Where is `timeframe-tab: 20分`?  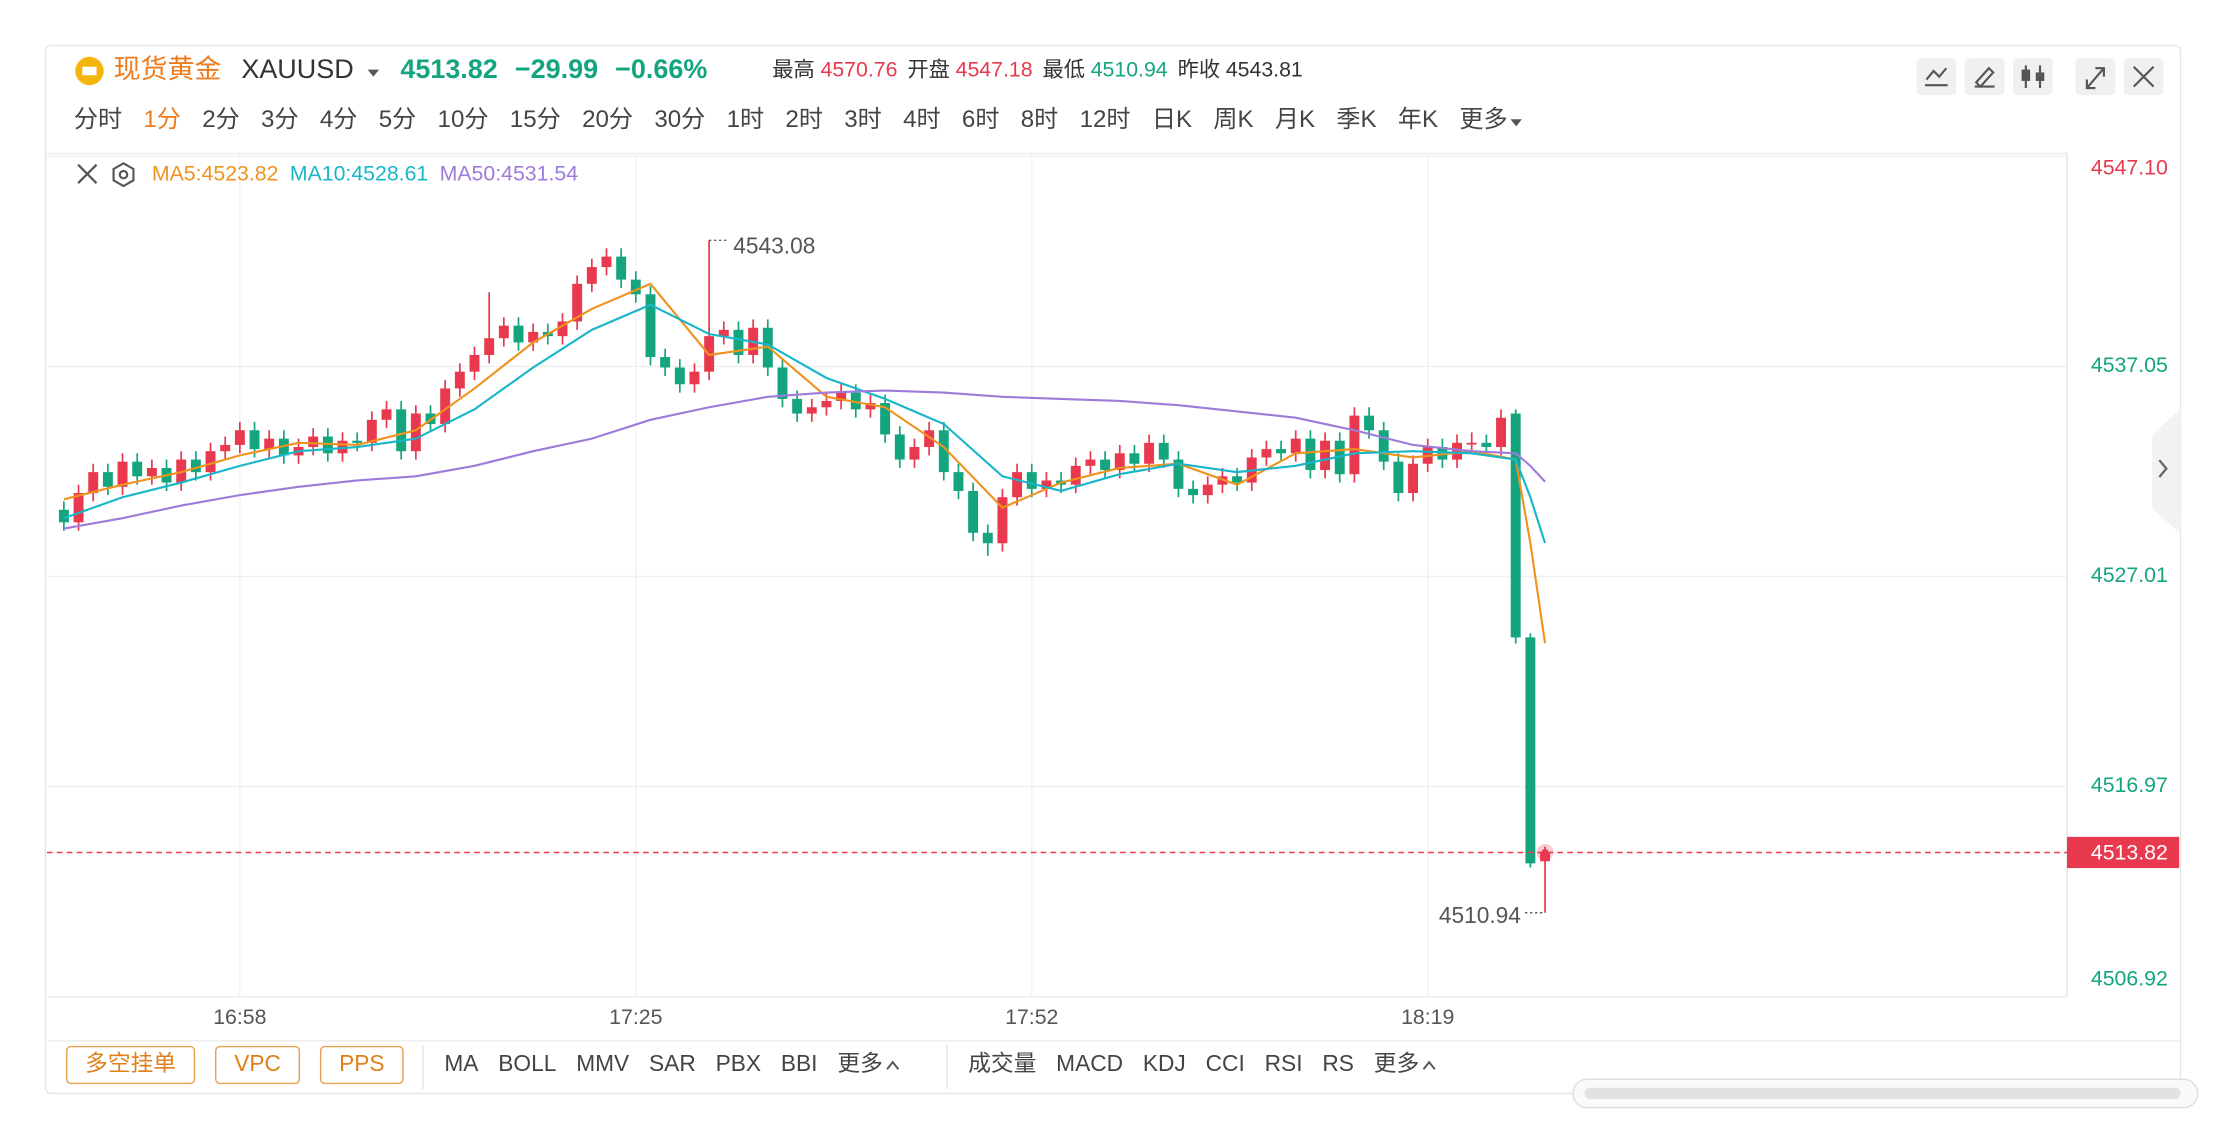
timeframe-tab: 20分 is located at coordinates (607, 119).